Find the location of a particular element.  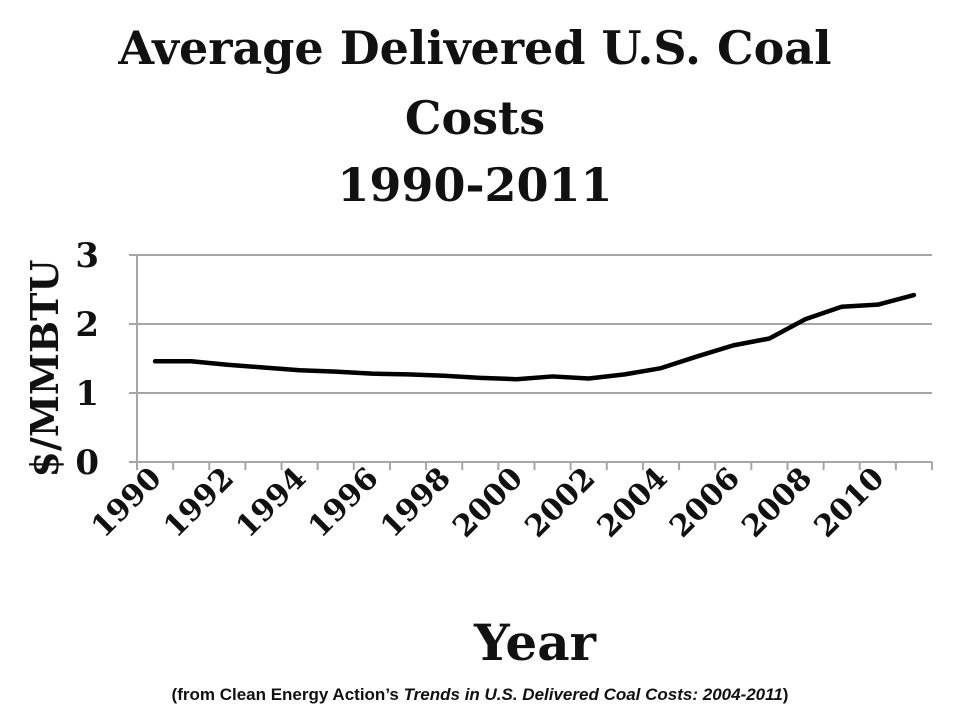

x-tick-label: 2002 is located at coordinates (561, 503).